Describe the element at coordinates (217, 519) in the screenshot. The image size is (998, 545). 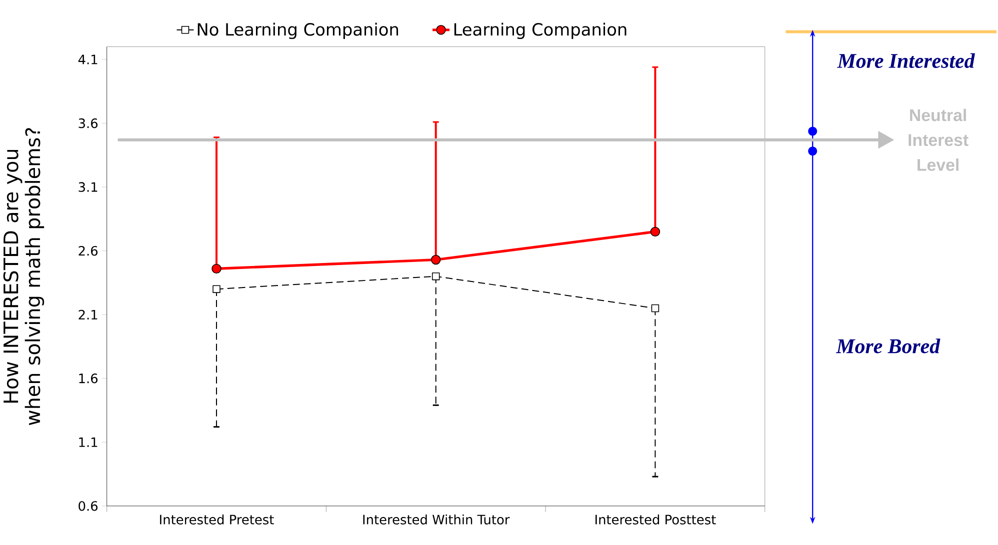
I see `x-tick-label: Interested Pretest` at that location.